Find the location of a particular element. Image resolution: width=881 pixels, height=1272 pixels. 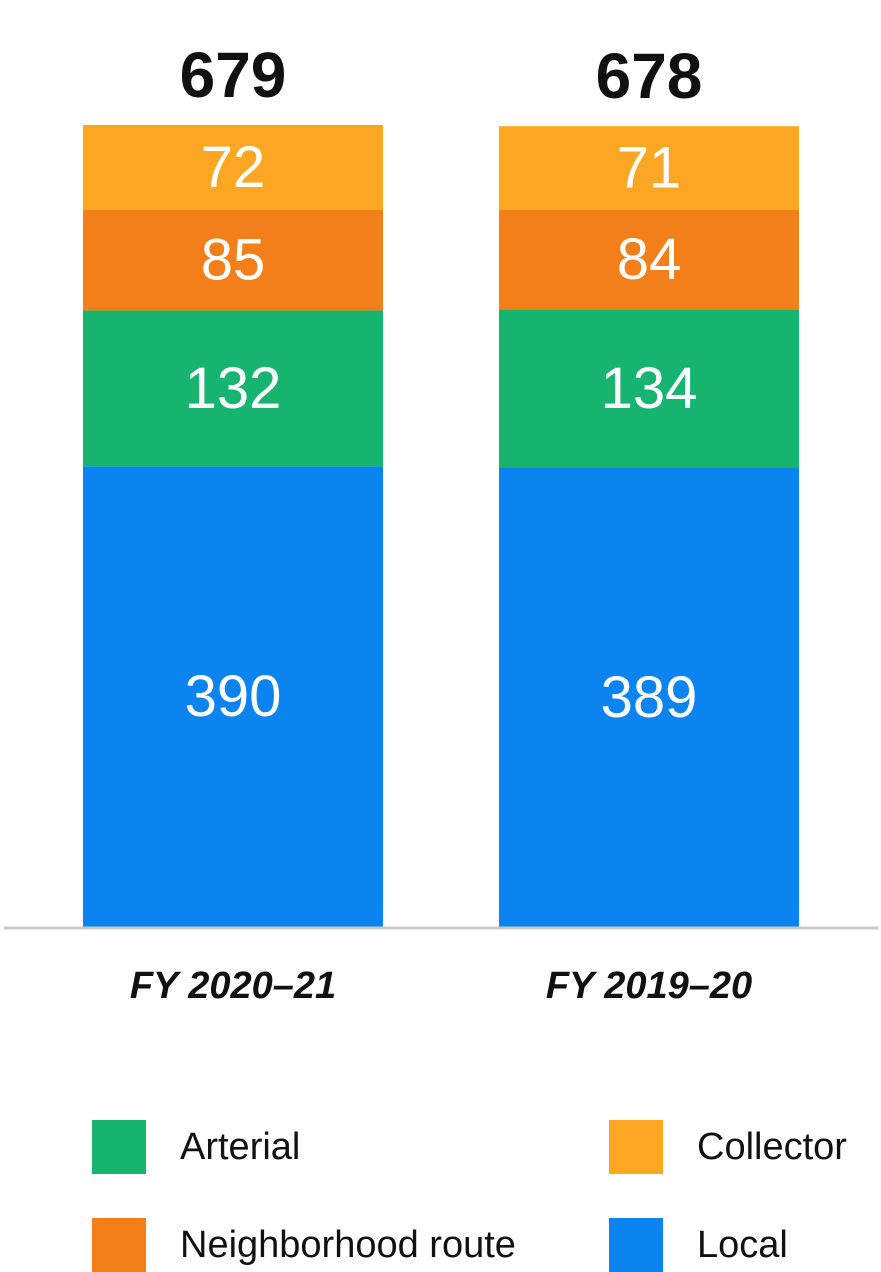

data-label-neighborhood-route-fy-2019-20: 84 is located at coordinates (649, 259).